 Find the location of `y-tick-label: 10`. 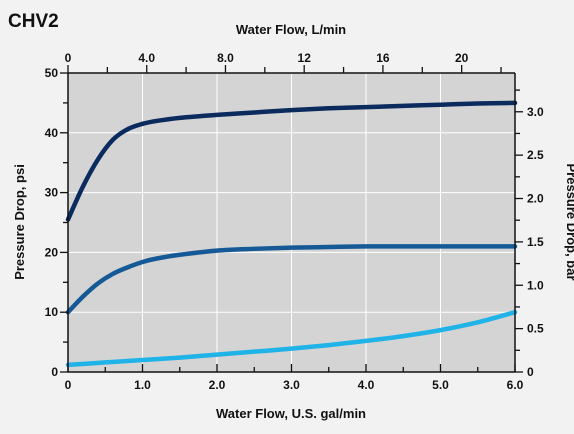

y-tick-label: 10 is located at coordinates (52, 312).